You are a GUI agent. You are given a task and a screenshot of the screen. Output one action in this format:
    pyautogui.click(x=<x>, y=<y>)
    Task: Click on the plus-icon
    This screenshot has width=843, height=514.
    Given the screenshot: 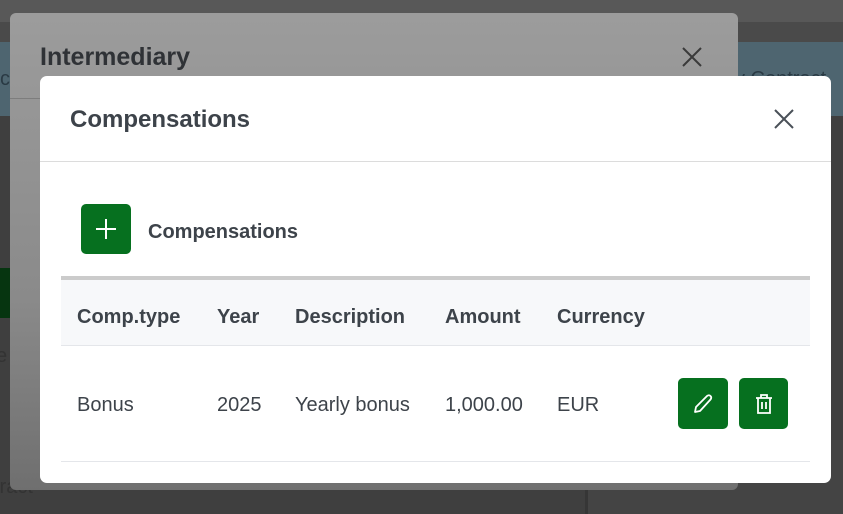 What is the action you would take?
    pyautogui.click(x=106, y=229)
    